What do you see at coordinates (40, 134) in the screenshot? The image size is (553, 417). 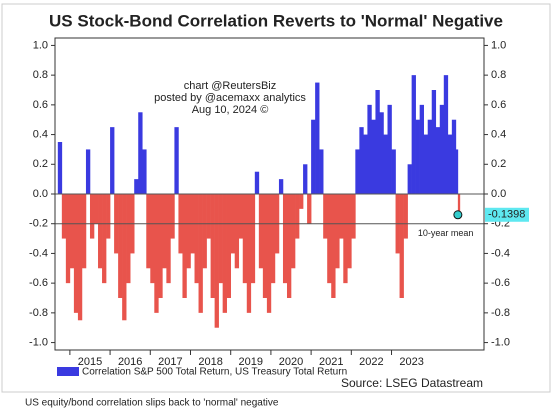 I see `y-tick-label: 0.4` at bounding box center [40, 134].